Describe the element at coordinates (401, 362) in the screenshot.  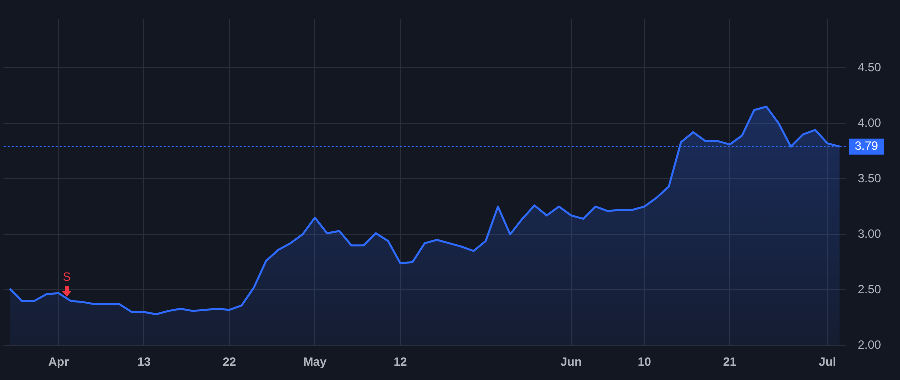
I see `x-tick-label: 12` at that location.